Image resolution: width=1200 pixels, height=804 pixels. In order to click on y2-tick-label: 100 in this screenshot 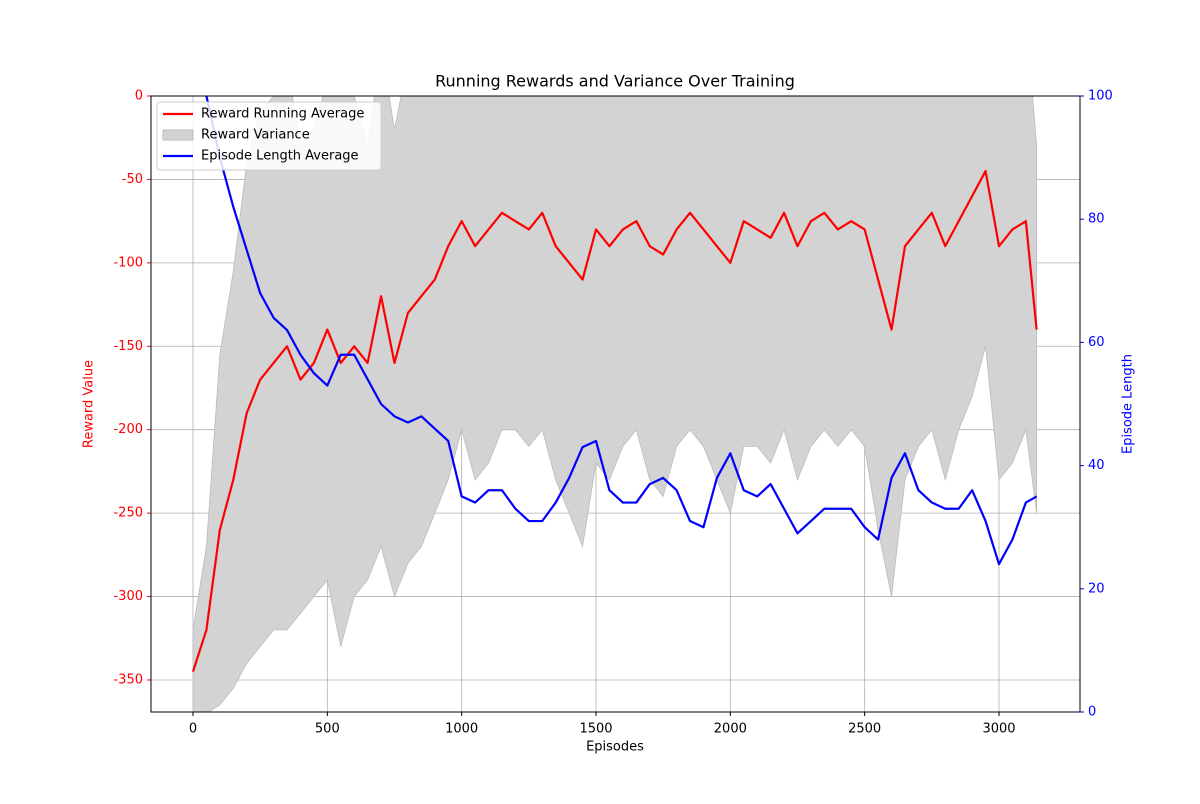, I will do `click(1100, 96)`.